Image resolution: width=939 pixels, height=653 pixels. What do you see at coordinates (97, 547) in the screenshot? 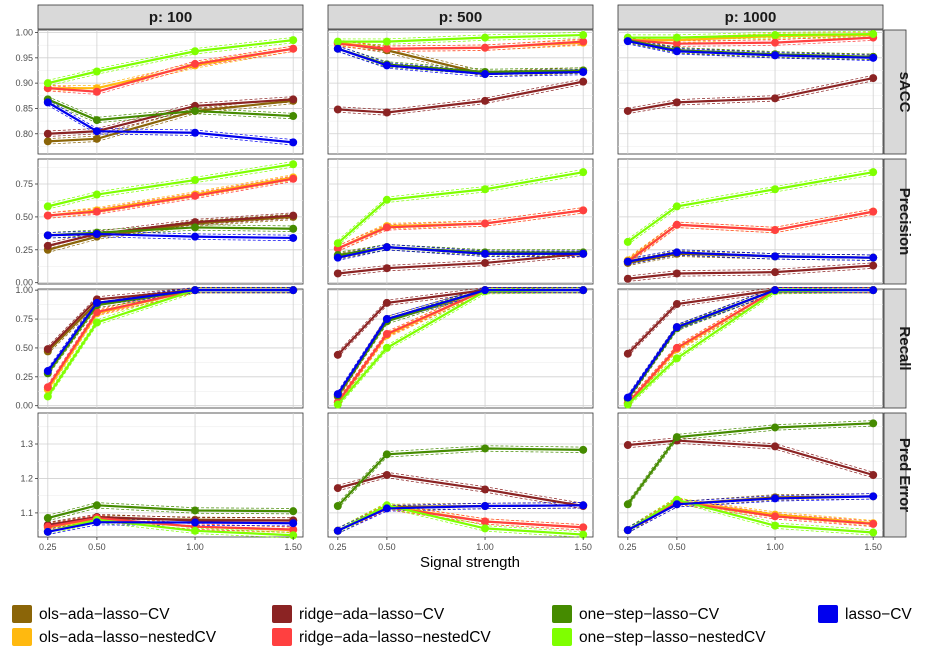
I see `x-tick-label: 0.50` at bounding box center [97, 547].